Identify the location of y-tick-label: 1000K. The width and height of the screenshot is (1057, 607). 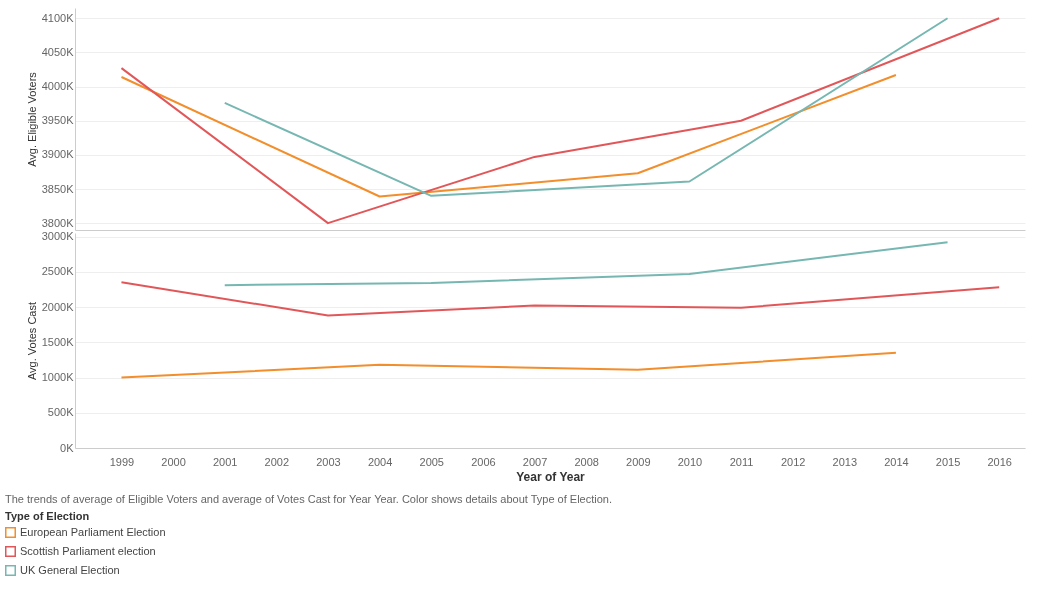
(58, 377).